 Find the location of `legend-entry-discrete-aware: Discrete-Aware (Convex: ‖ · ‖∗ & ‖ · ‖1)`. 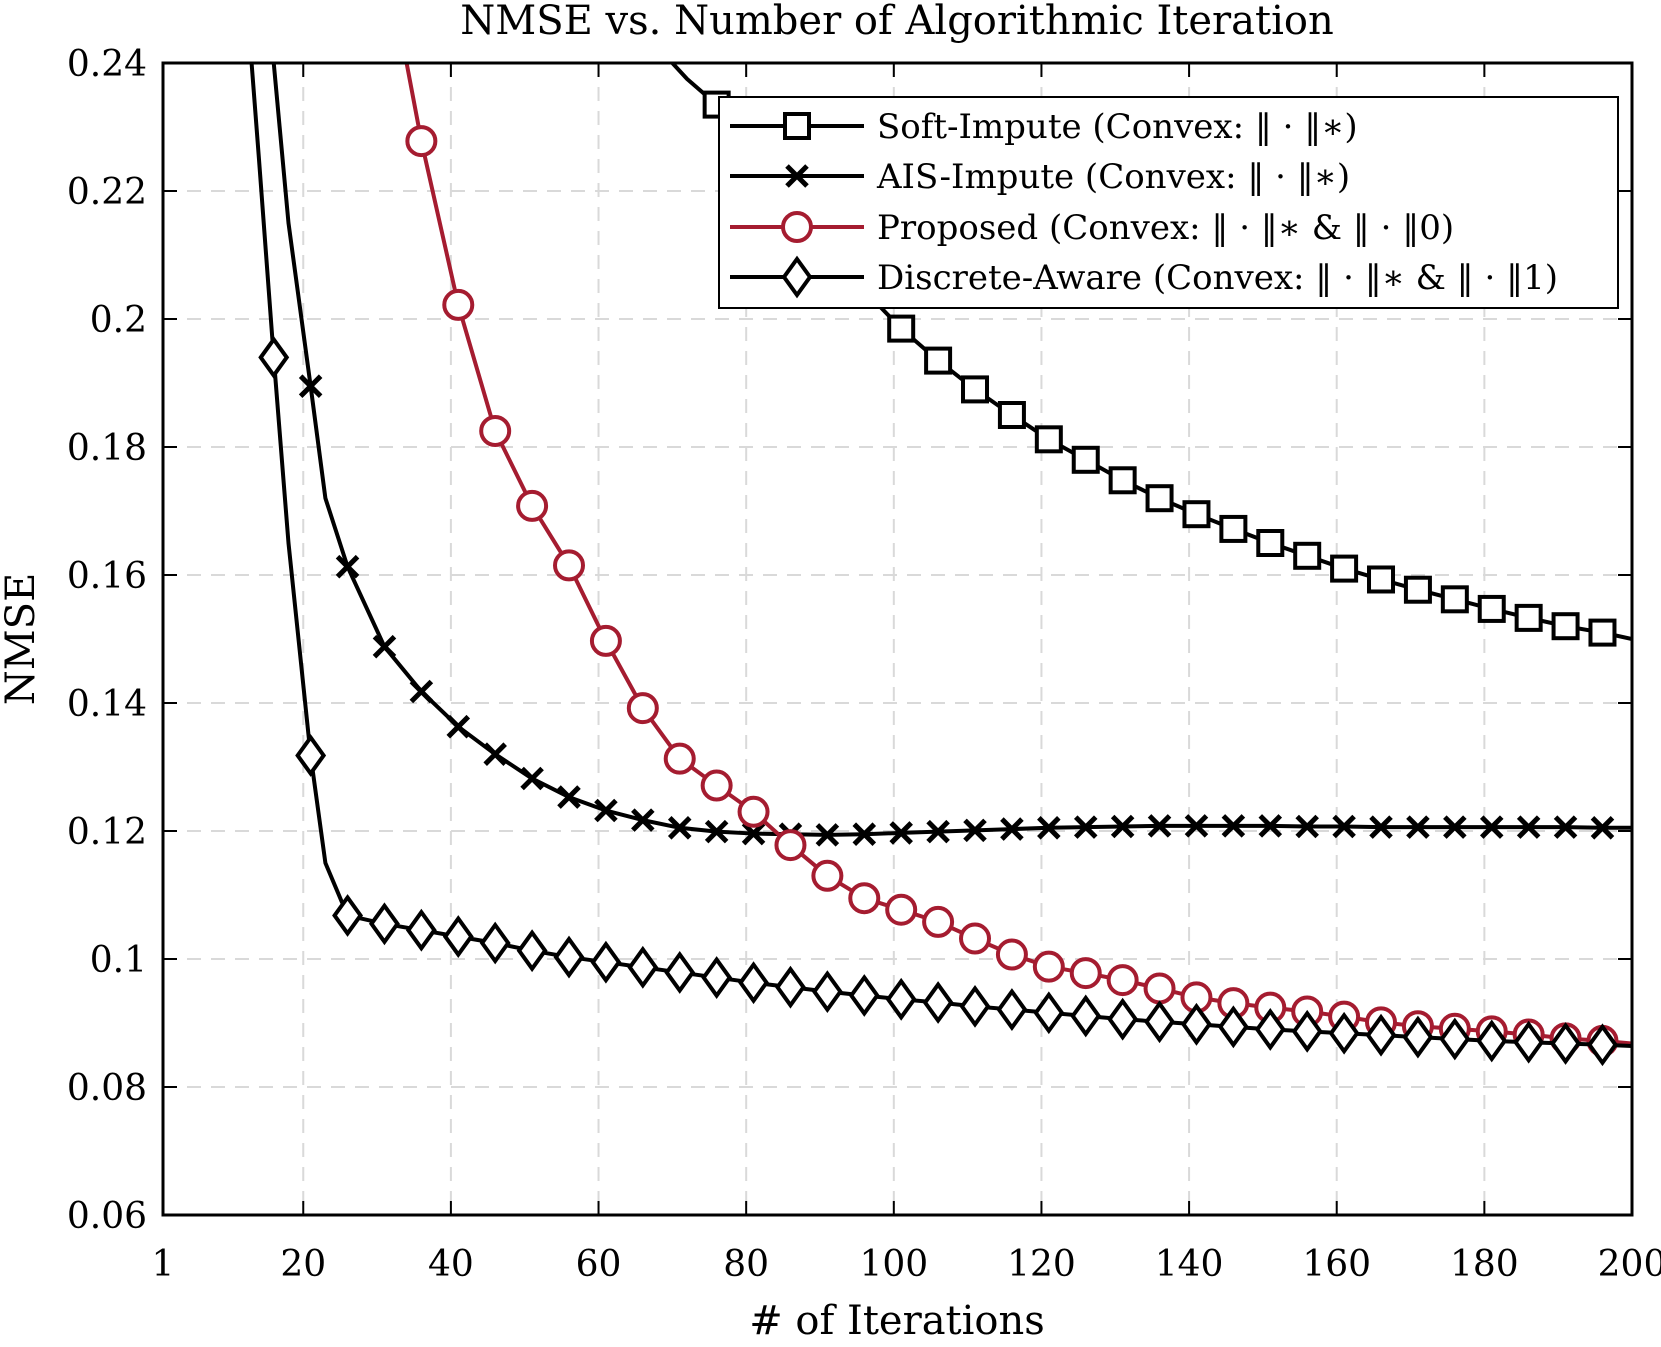

legend-entry-discrete-aware: Discrete-Aware (Convex: ‖ · ‖∗ & ‖ · ‖1) is located at coordinates (1144, 277).